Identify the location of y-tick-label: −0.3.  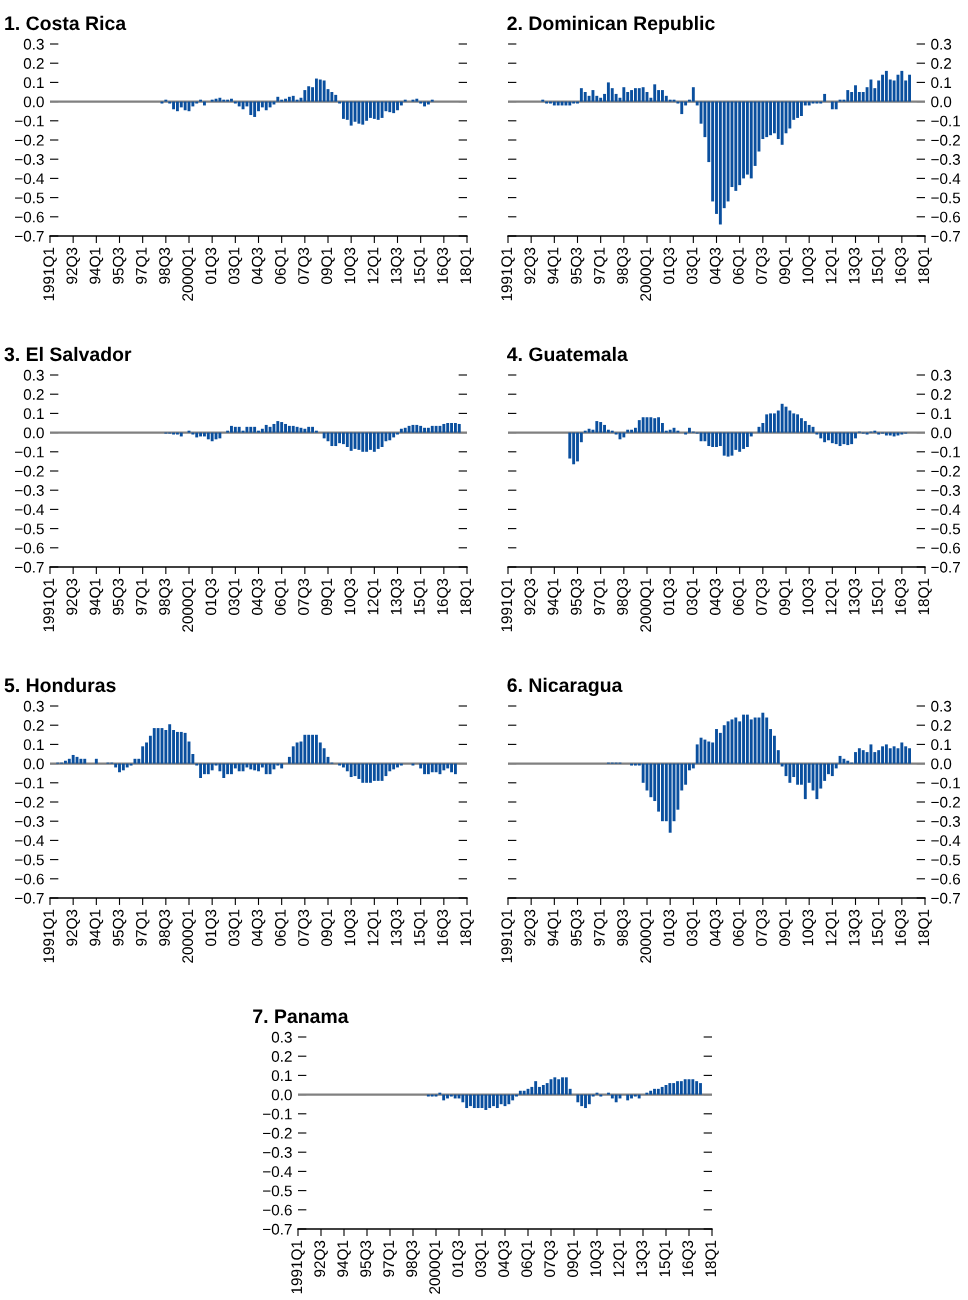
(29, 490).